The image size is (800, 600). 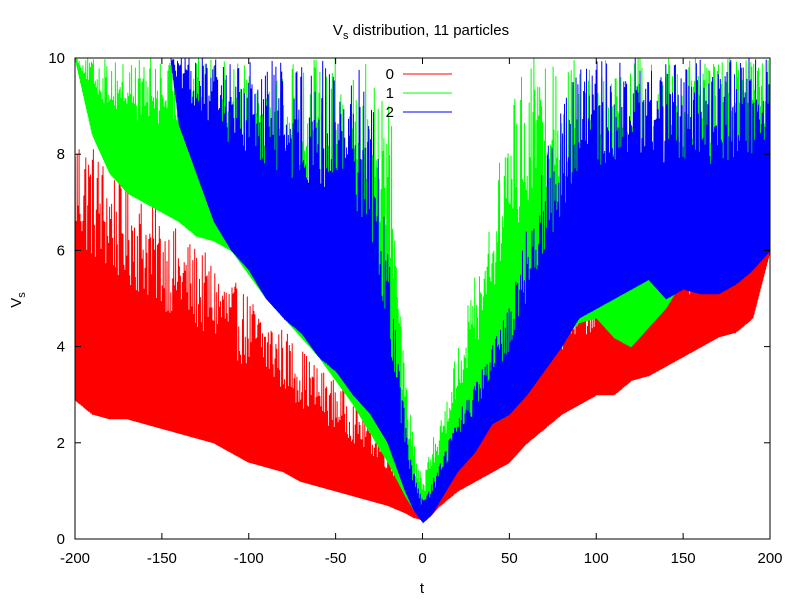 I want to click on x-tick-label: 150, so click(x=683, y=558).